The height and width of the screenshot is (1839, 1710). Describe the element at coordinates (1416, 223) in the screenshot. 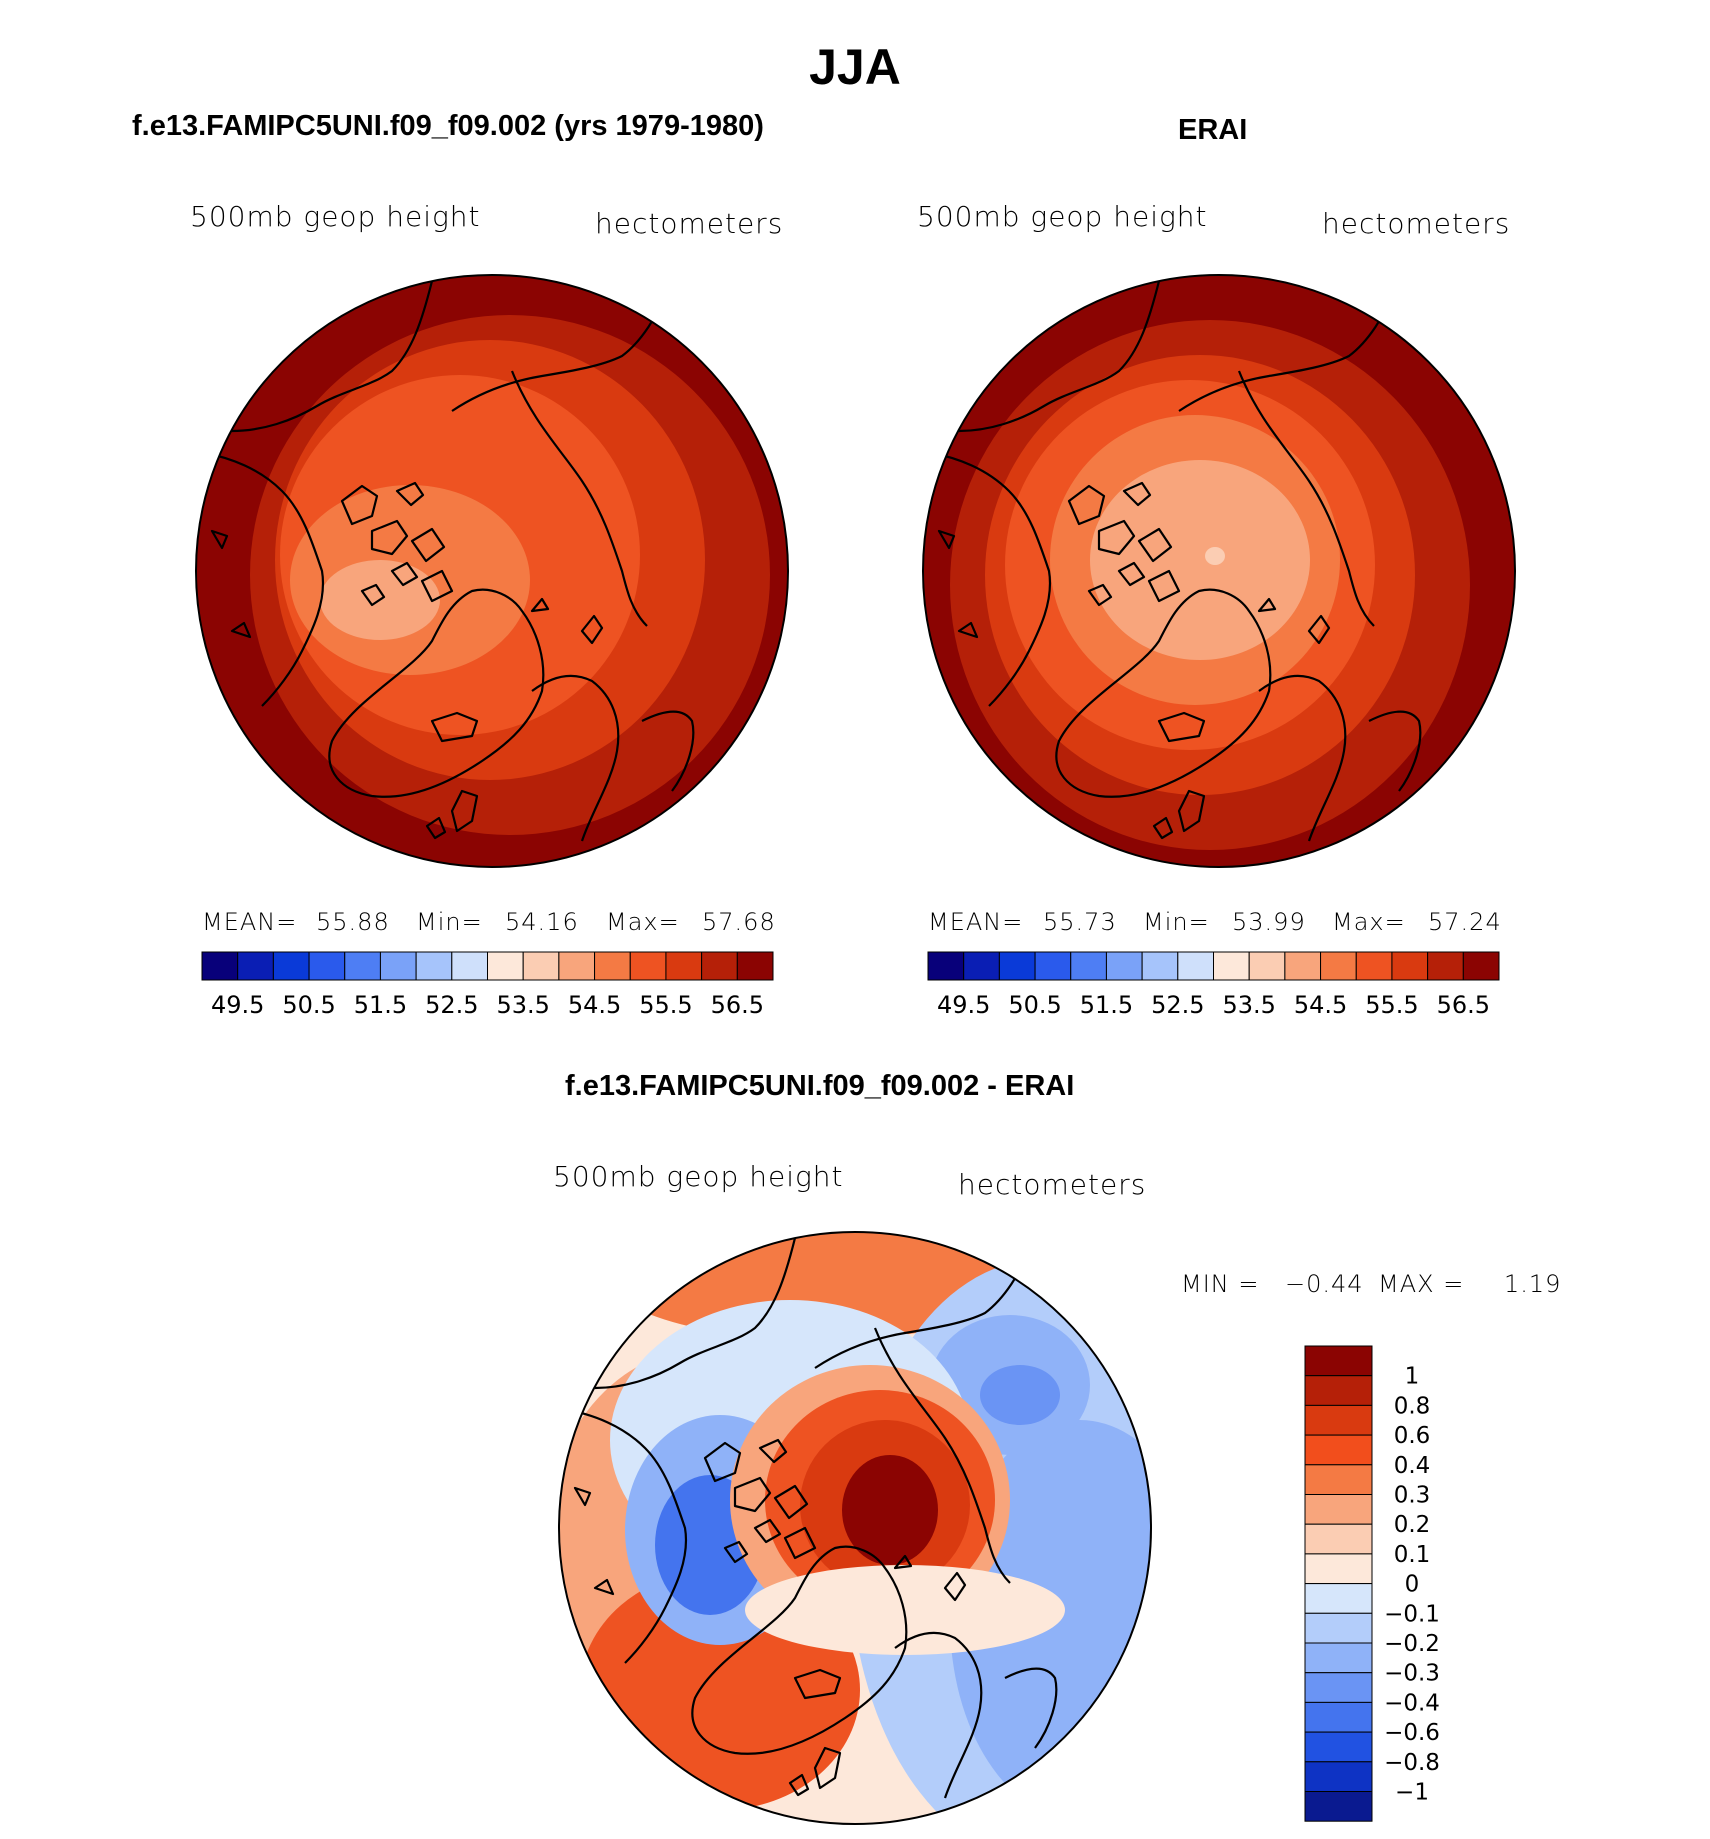

I see `panel2-right-label: hectometers` at that location.